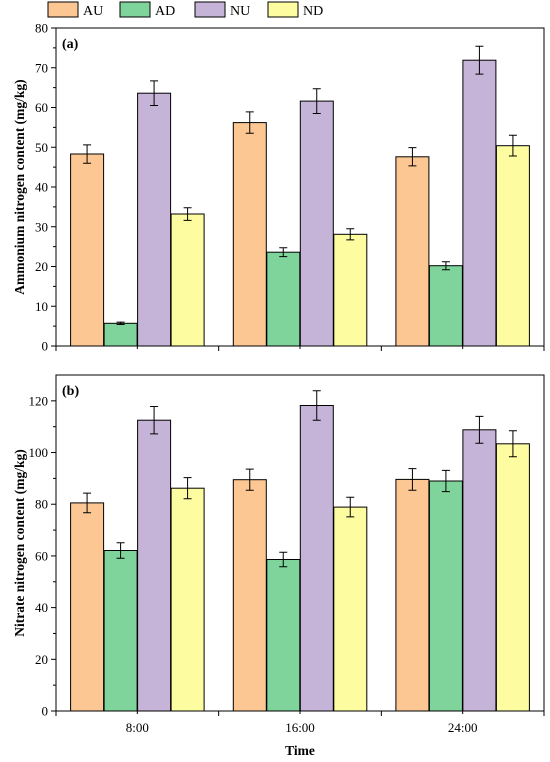 This screenshot has height=762, width=550. What do you see at coordinates (41, 607) in the screenshot?
I see `panel-b-y-tick-label: 40` at bounding box center [41, 607].